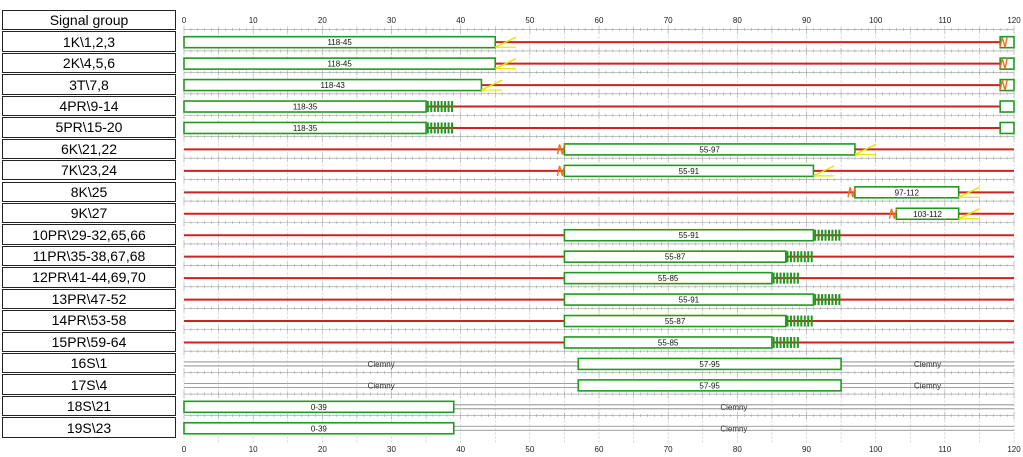 The height and width of the screenshot is (457, 1023). I want to click on signal-group-name: 18S\21, so click(89, 406).